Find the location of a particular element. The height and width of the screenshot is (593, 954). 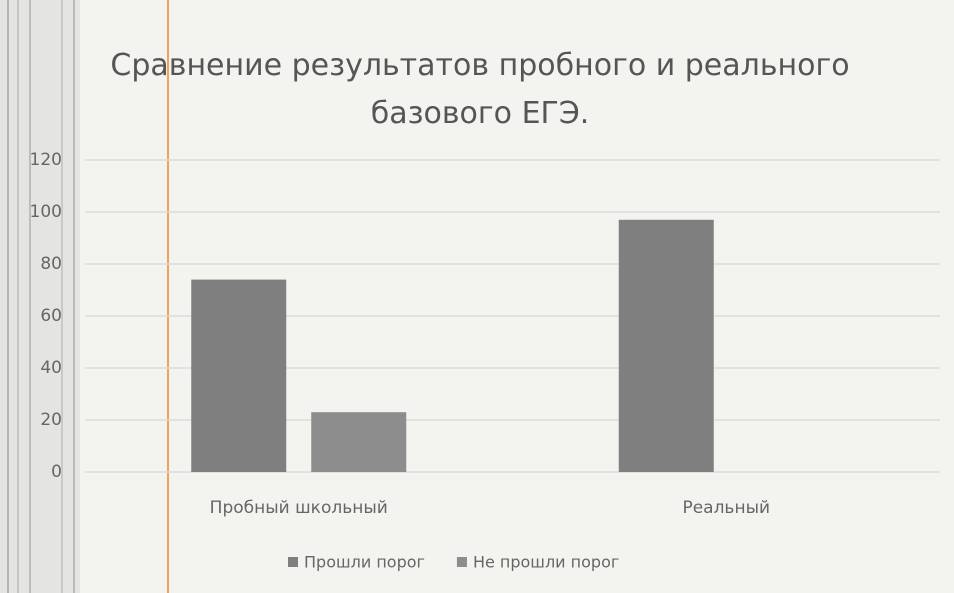

y-tick-label: 60 is located at coordinates (51, 316).